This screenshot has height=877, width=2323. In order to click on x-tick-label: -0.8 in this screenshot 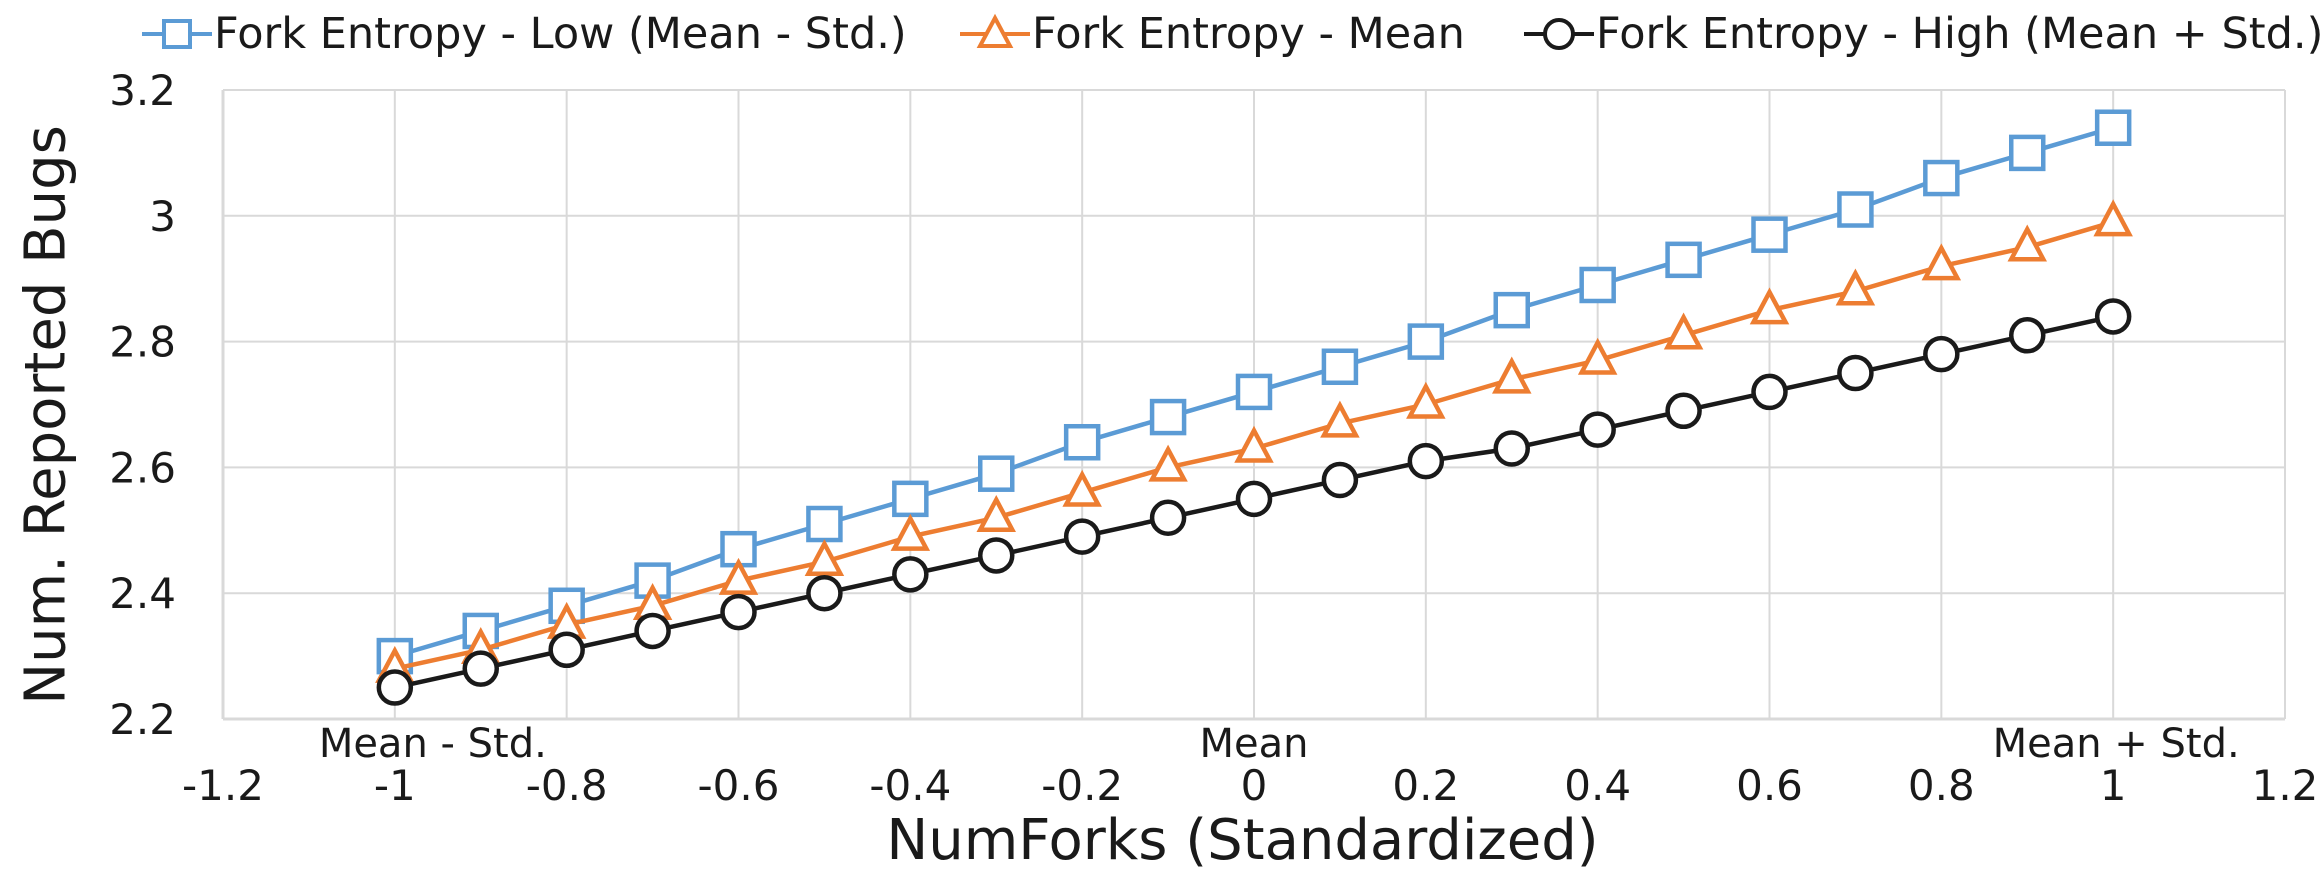, I will do `click(567, 785)`.